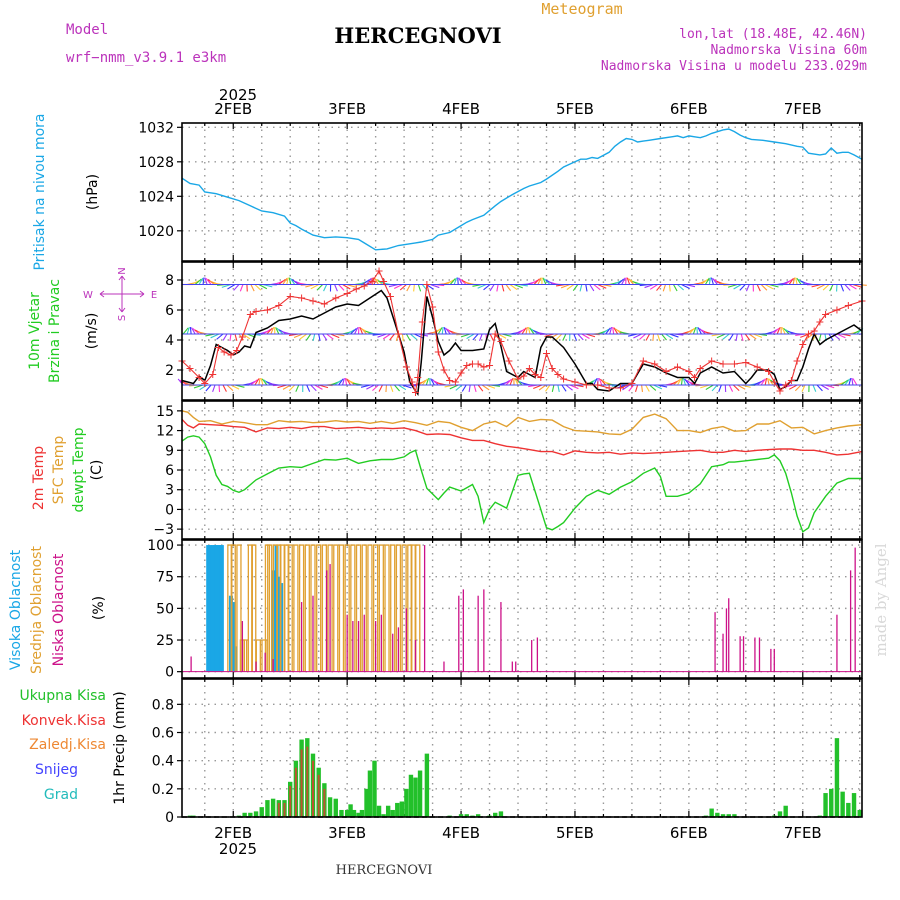 This screenshot has height=900, width=900. I want to click on y-tick-label: 1032, so click(156, 128).